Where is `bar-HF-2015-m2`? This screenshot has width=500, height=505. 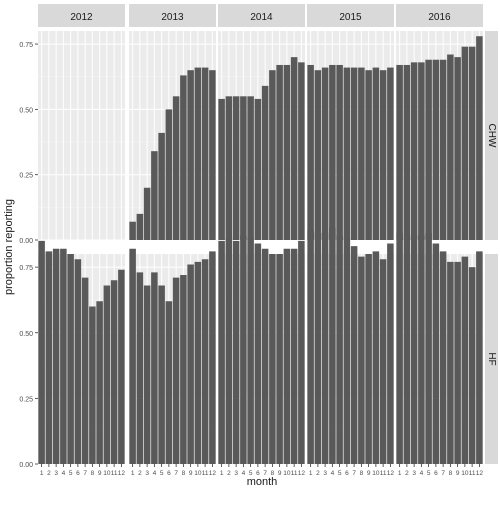
bar-HF-2015-m2 is located at coordinates (318, 348).